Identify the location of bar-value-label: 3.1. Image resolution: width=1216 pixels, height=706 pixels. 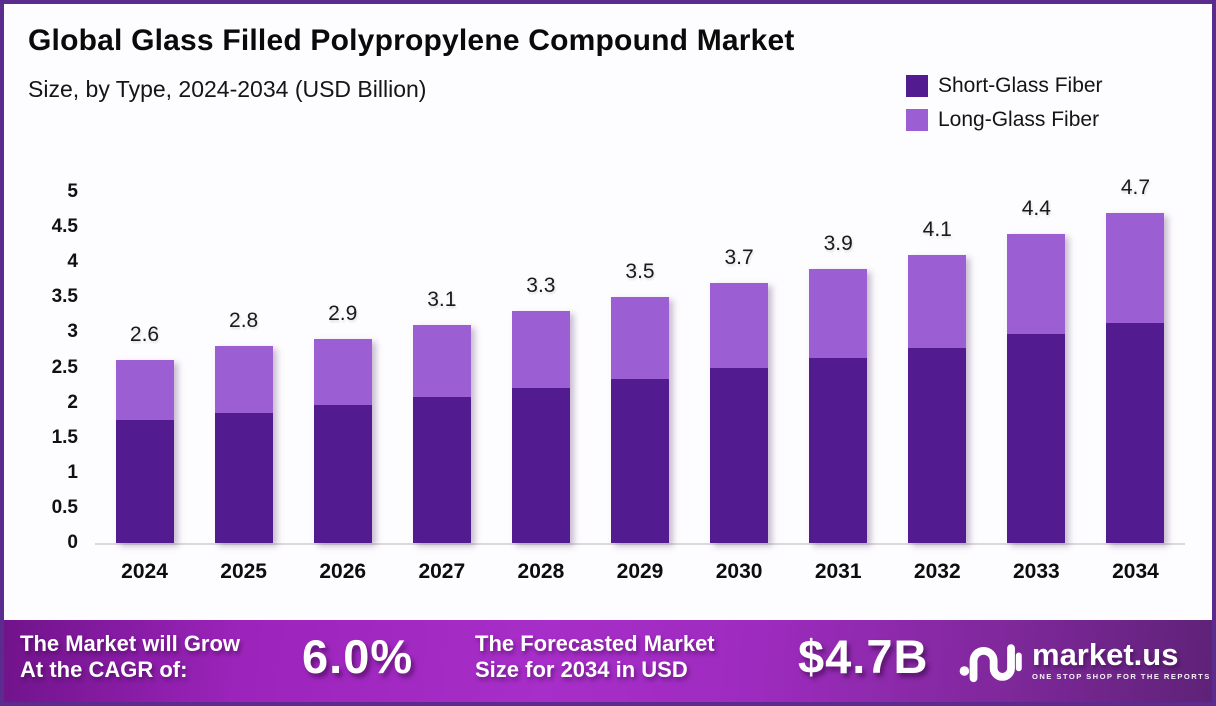
(442, 300).